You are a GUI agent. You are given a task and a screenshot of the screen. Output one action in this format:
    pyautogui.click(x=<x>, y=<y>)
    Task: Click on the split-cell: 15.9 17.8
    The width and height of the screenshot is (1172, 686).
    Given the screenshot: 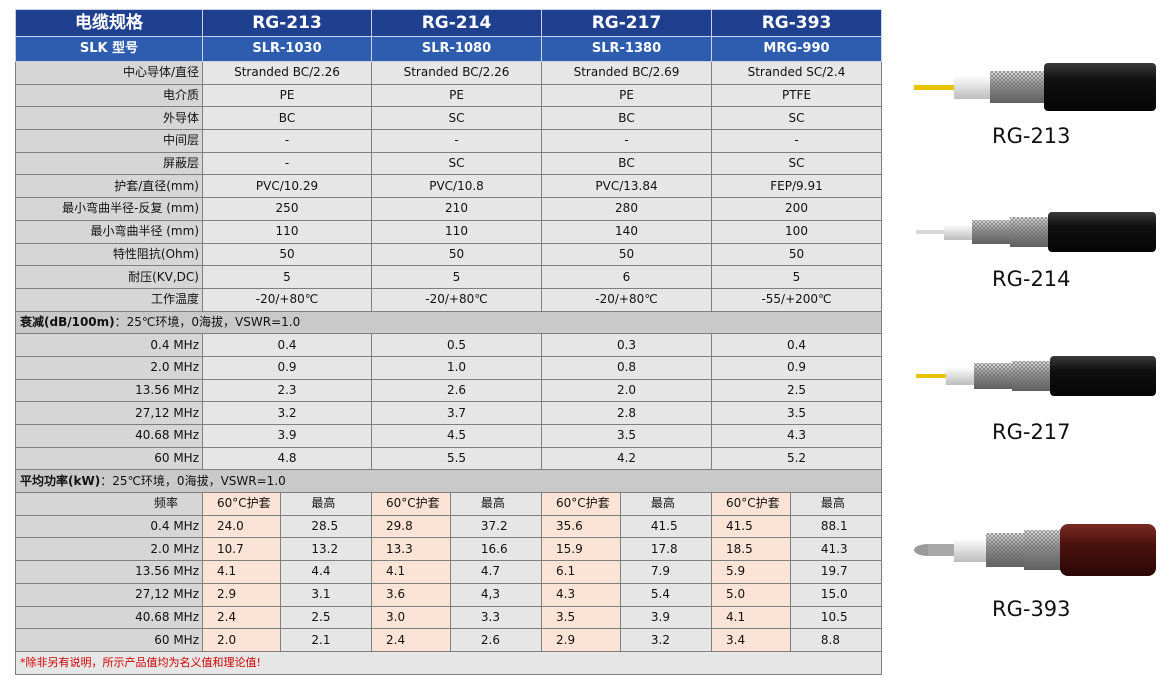 What is the action you would take?
    pyautogui.click(x=626, y=549)
    